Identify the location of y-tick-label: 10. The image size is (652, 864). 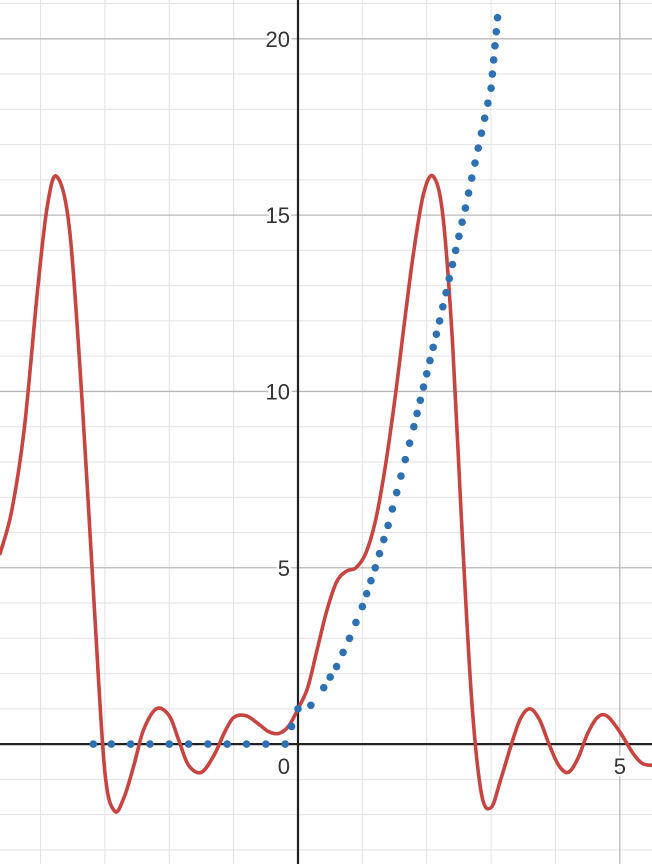
(278, 391).